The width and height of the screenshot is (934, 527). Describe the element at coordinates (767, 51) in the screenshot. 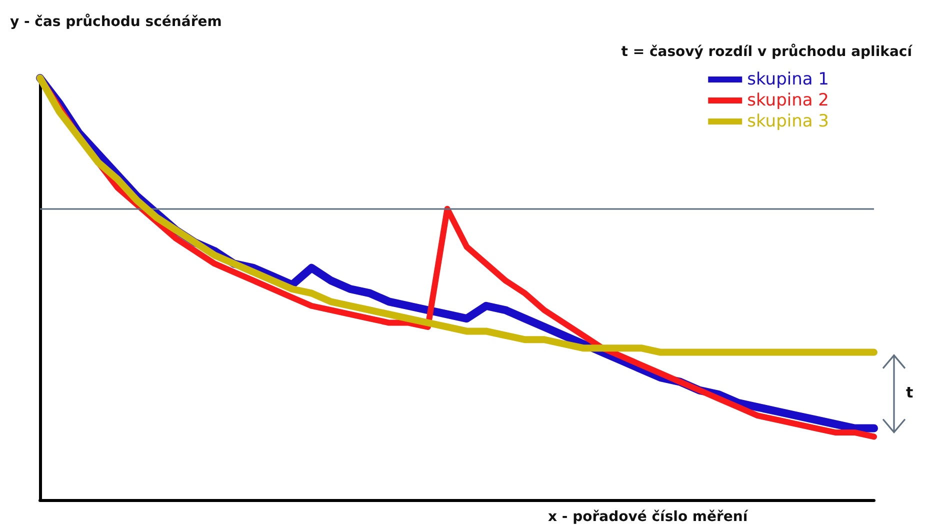

I see `legend-title: t = časový rozdíl v průchodu aplikací` at that location.